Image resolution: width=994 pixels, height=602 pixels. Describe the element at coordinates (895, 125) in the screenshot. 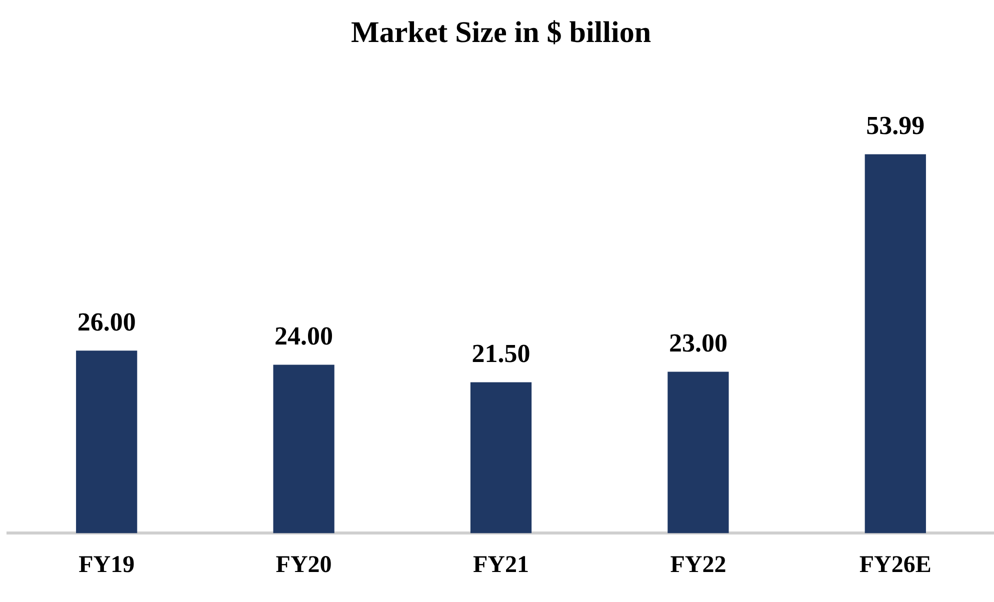

I see `data-label: 53.99` at that location.